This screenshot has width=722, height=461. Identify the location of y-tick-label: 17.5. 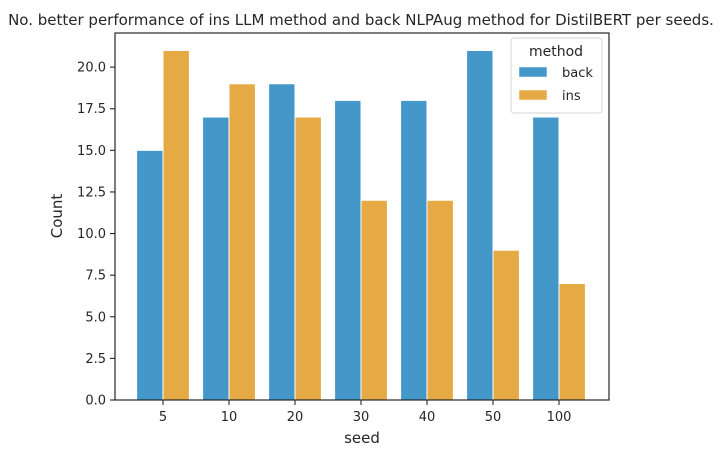
(91, 109).